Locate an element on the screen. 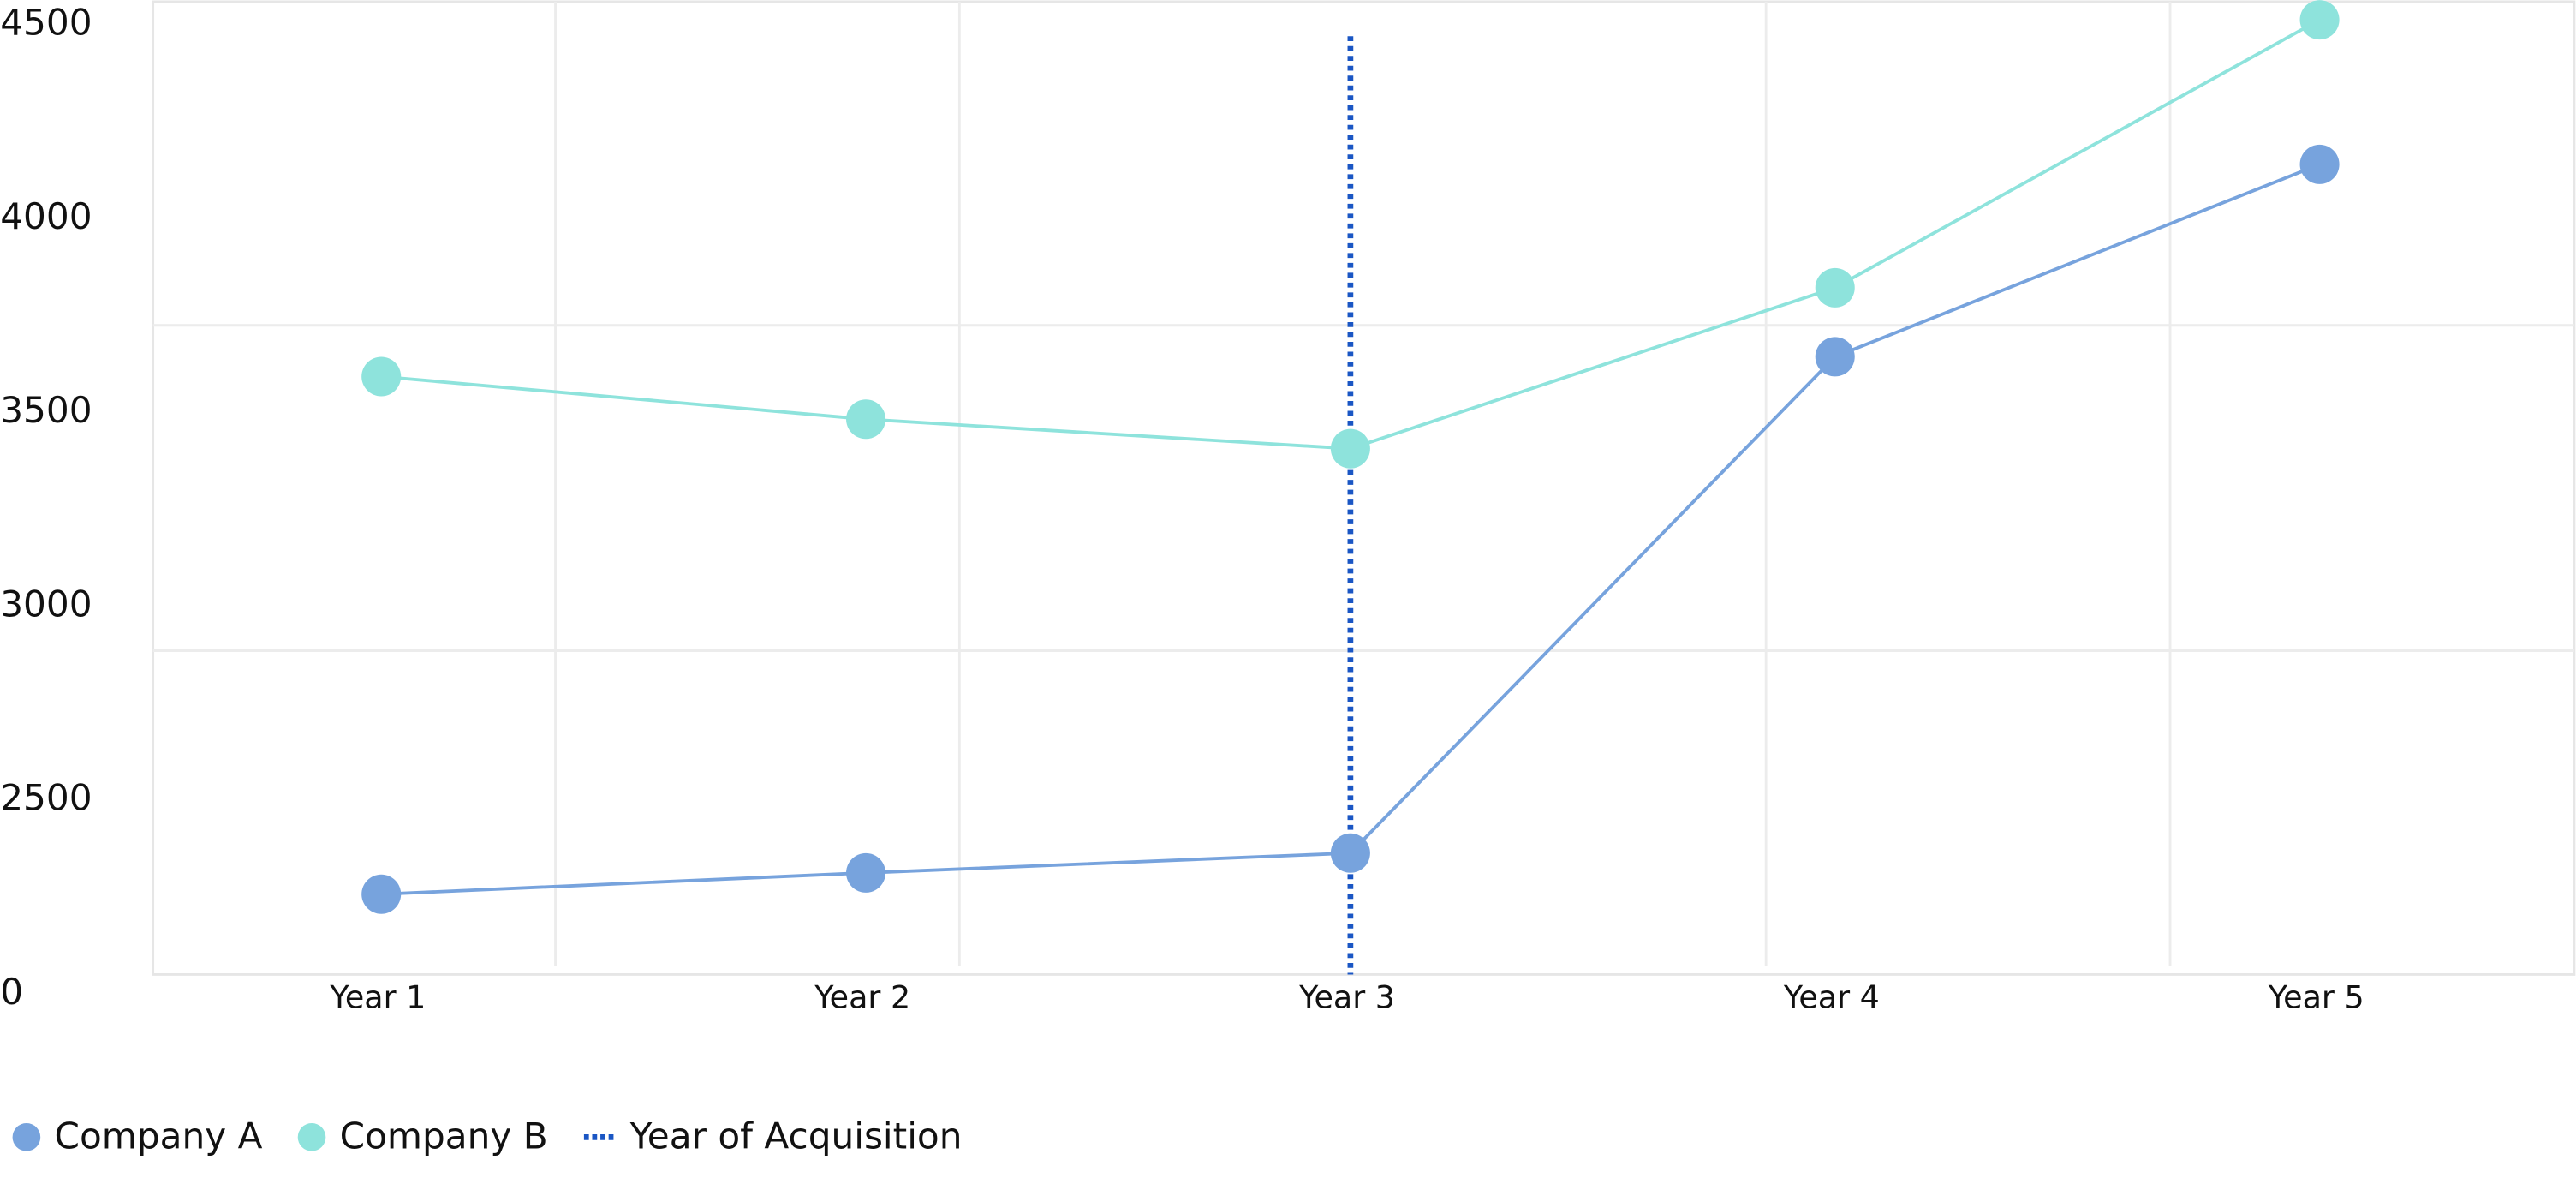 Image resolution: width=2576 pixels, height=1196 pixels. x-tick-label: Year 5 is located at coordinates (2316, 997).